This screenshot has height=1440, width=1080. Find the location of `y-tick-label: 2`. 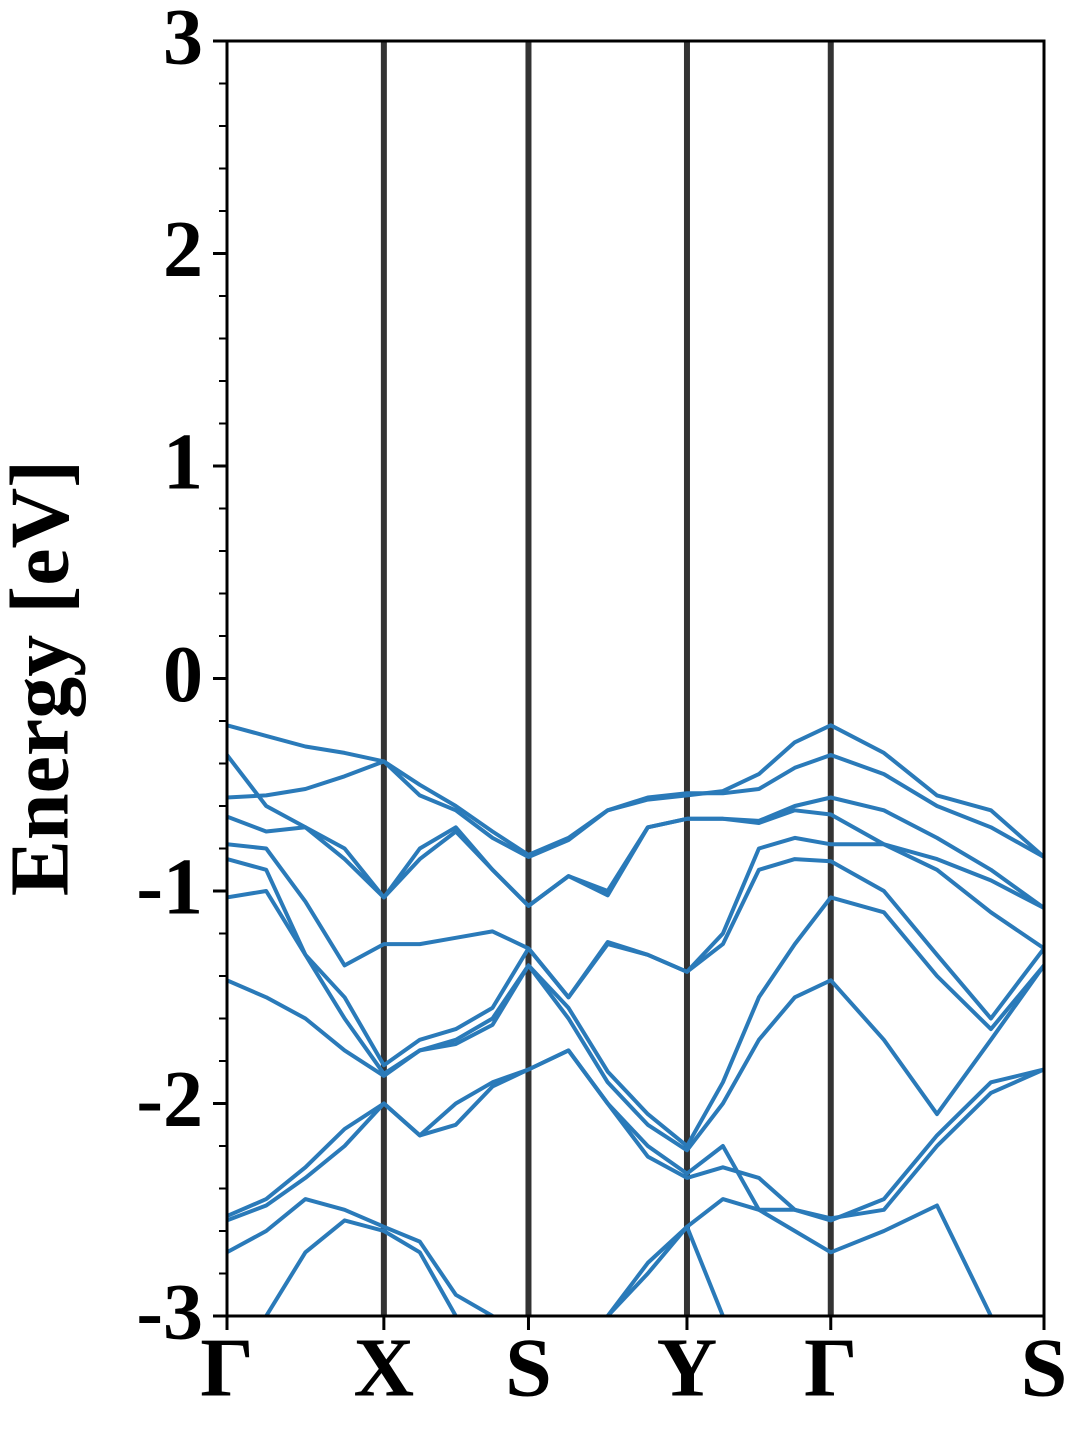

y-tick-label: 2 is located at coordinates (183, 250).